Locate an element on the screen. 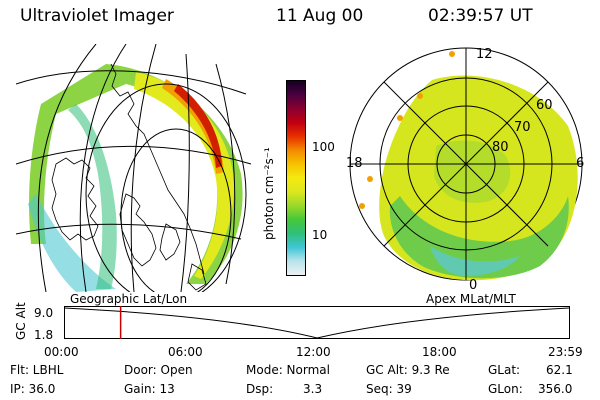 This screenshot has width=600, height=400. polar-emission-inner is located at coordinates (472, 171).